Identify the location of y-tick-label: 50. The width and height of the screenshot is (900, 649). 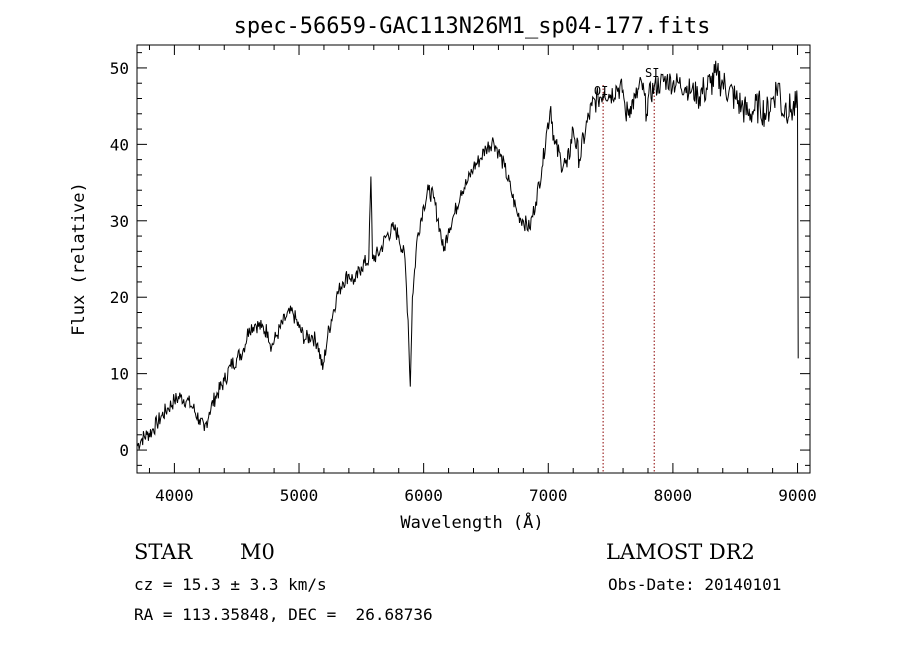
(119, 68).